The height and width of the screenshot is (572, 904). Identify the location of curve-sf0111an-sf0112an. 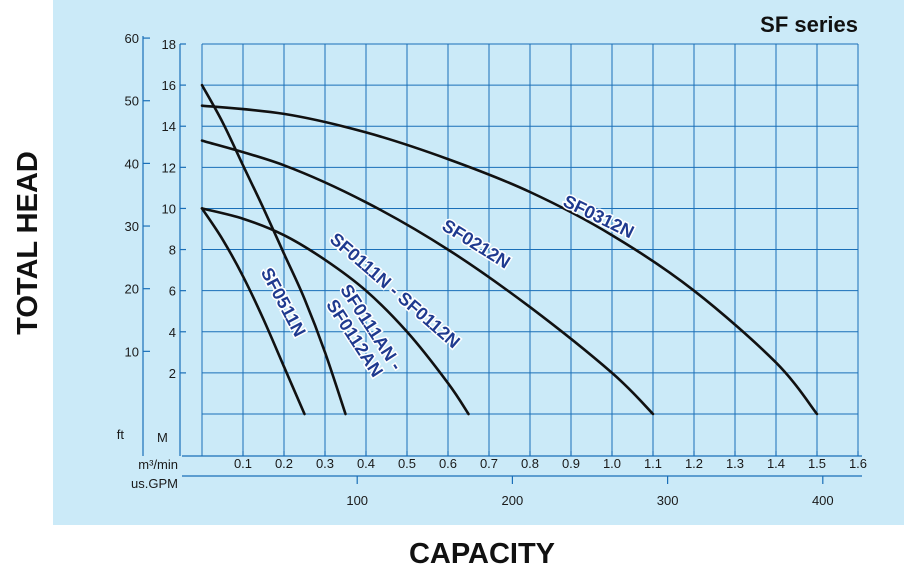
(273, 249).